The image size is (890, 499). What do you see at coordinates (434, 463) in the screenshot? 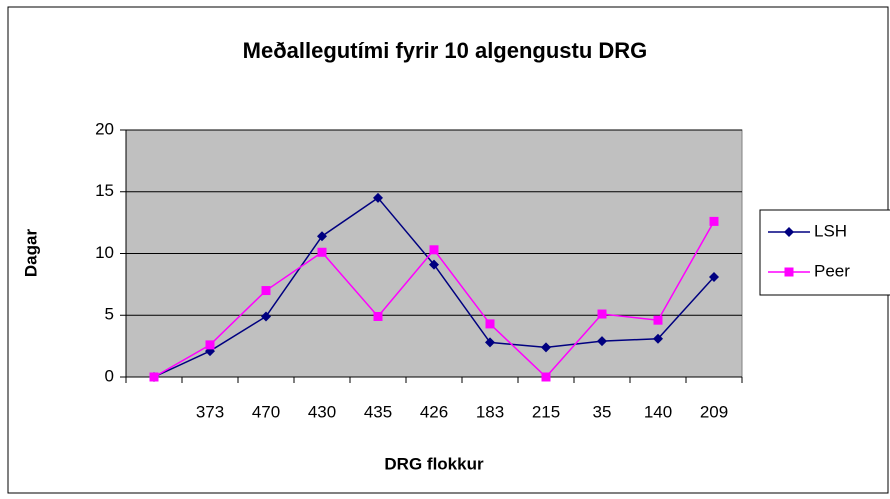
I see `x-axis-title: DRG flokkur` at bounding box center [434, 463].